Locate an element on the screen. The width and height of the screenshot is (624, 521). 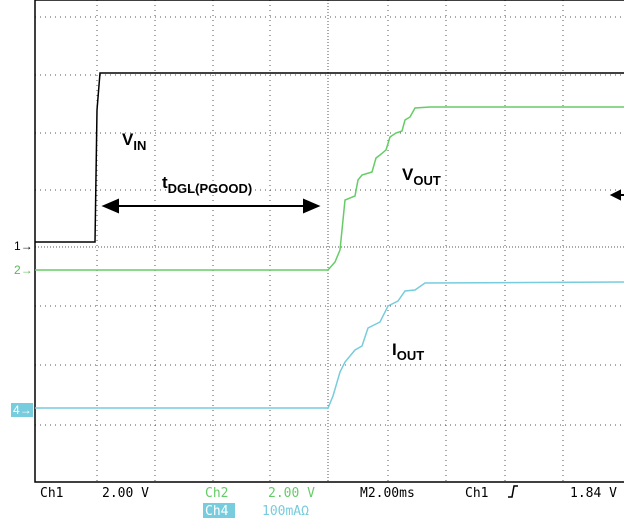
vout-label: VOUT is located at coordinates (421, 176).